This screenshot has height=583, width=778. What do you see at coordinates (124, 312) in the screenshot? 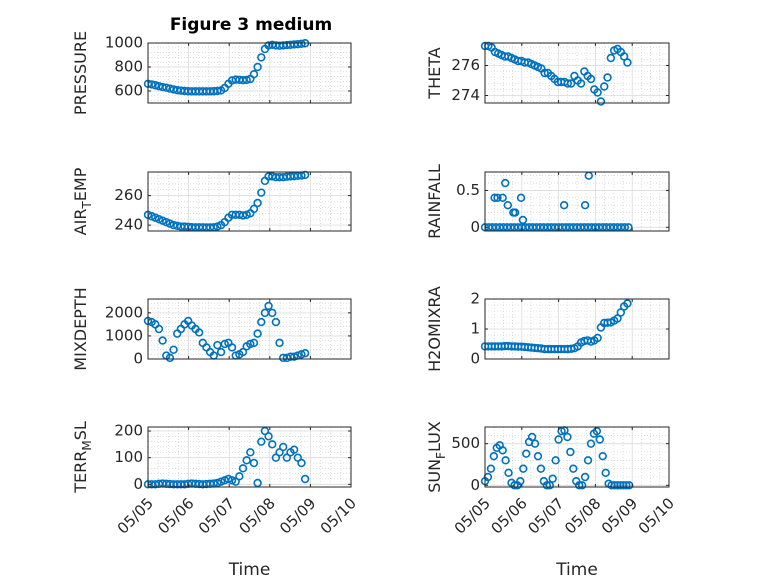
I see `y-tick-label: 2000` at bounding box center [124, 312].